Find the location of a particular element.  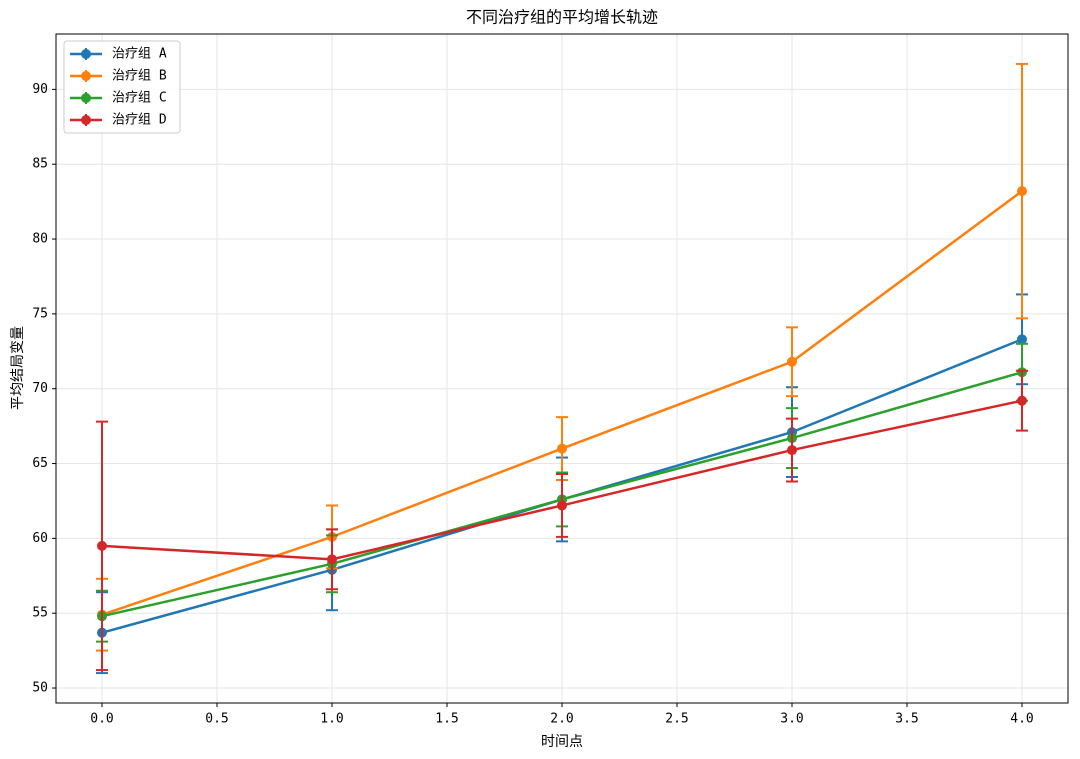

x-tick-label: 2.0 is located at coordinates (561, 719).